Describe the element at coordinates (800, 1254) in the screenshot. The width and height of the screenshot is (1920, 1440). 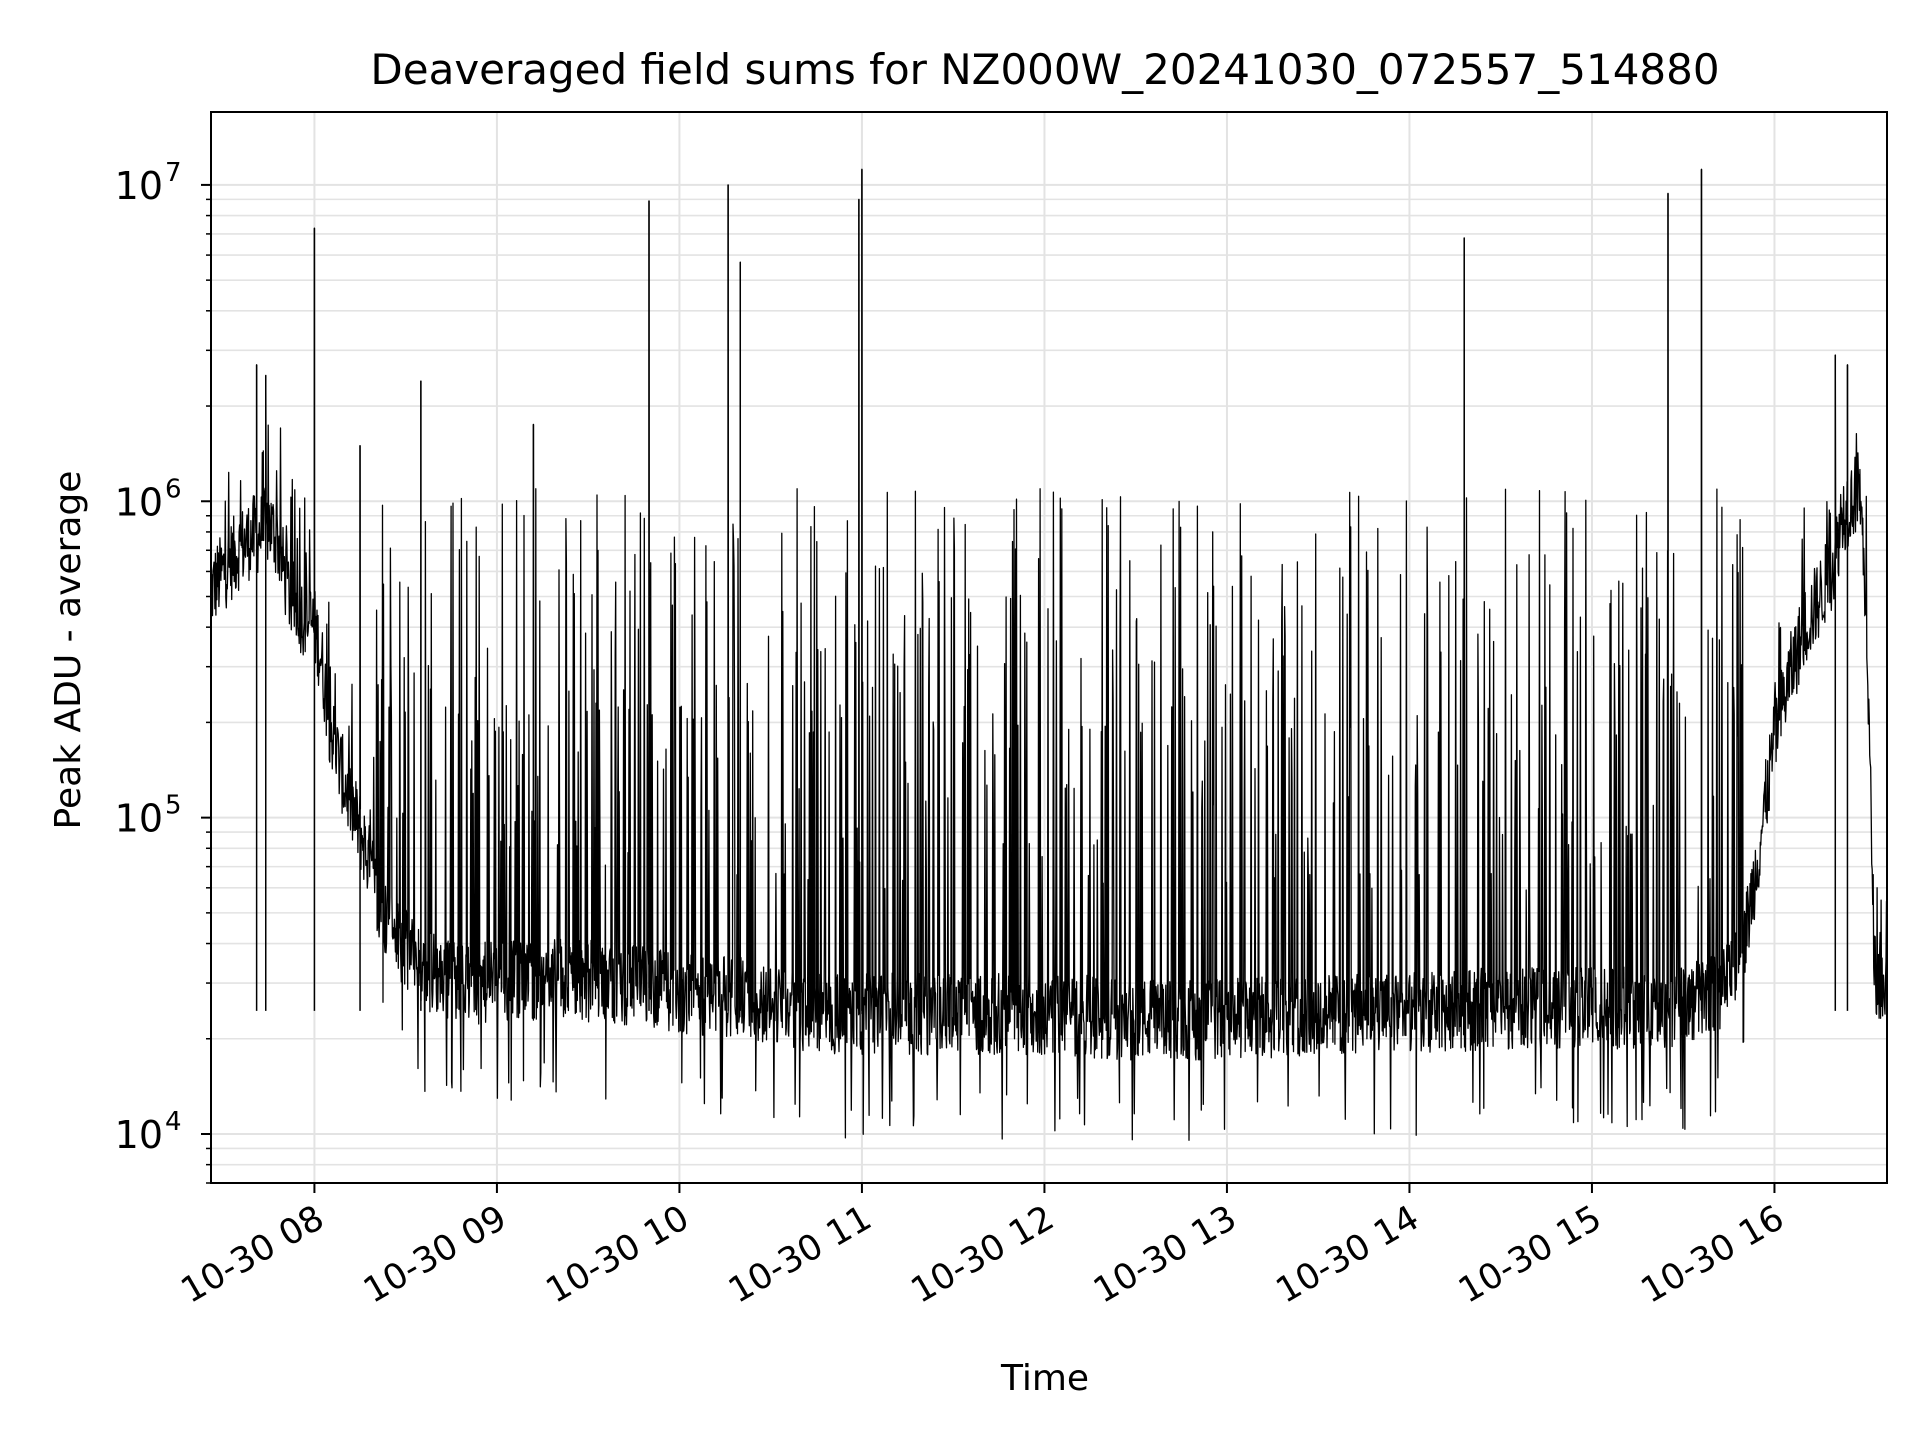
I see `x-tick-label: 10-30 11` at that location.